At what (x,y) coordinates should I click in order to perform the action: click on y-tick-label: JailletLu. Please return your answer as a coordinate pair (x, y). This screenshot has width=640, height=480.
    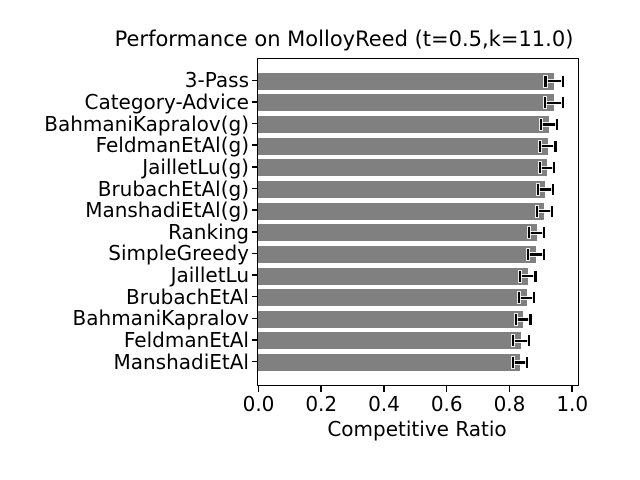
    Looking at the image, I should click on (209, 275).